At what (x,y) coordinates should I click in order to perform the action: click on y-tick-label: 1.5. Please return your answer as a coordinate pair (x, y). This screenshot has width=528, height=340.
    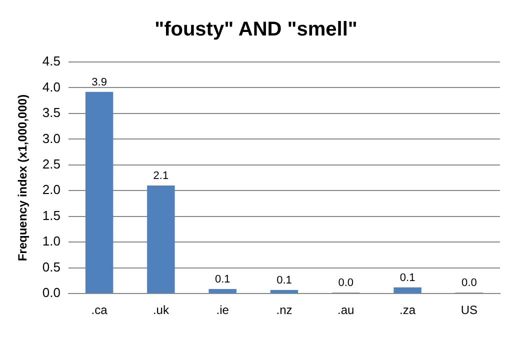
    Looking at the image, I should click on (51, 215).